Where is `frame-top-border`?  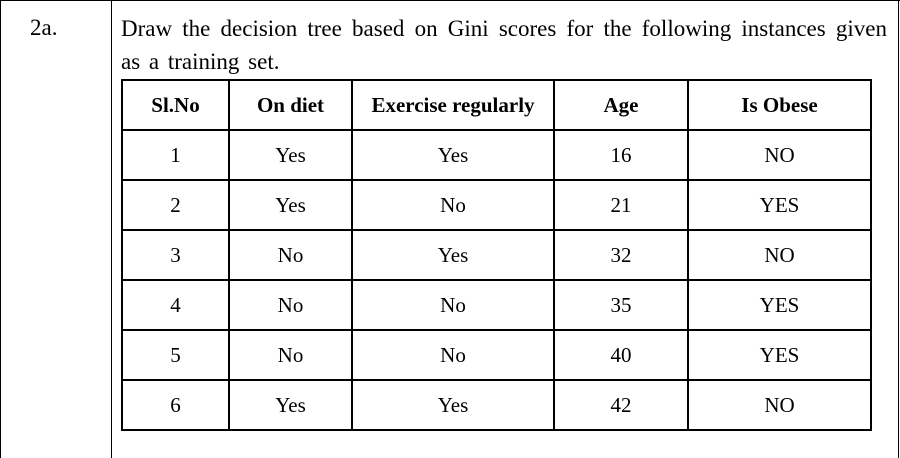 frame-top-border is located at coordinates (450, 0).